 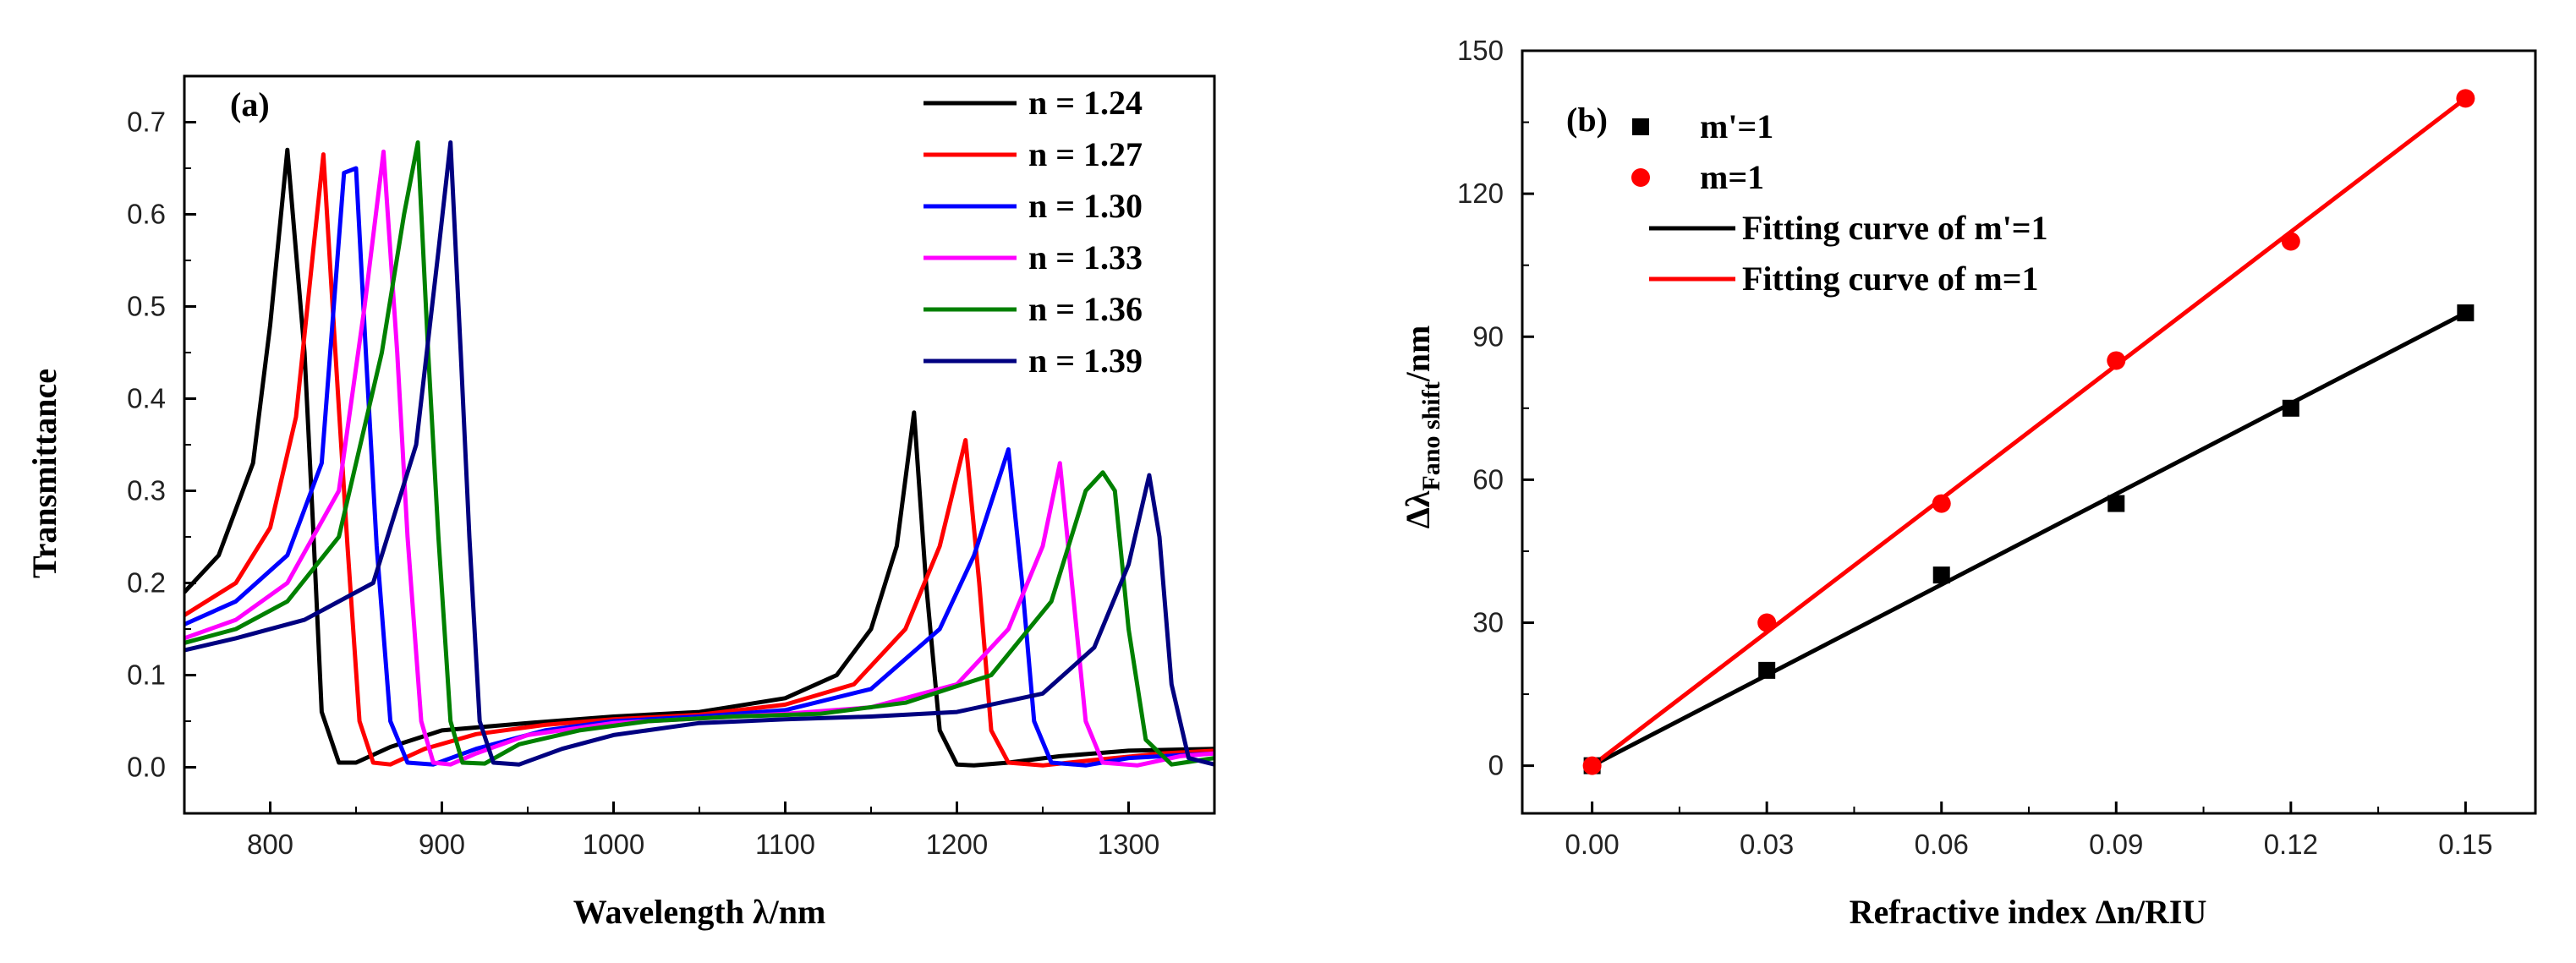 What do you see at coordinates (146, 398) in the screenshot?
I see `y-tick-label-a: 0.4` at bounding box center [146, 398].